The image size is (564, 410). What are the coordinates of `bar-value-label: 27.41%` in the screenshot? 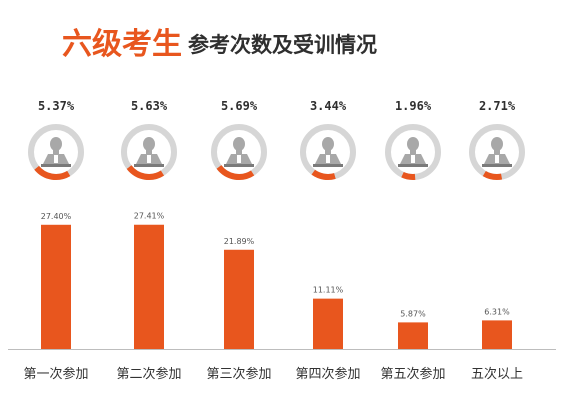 It's located at (149, 216).